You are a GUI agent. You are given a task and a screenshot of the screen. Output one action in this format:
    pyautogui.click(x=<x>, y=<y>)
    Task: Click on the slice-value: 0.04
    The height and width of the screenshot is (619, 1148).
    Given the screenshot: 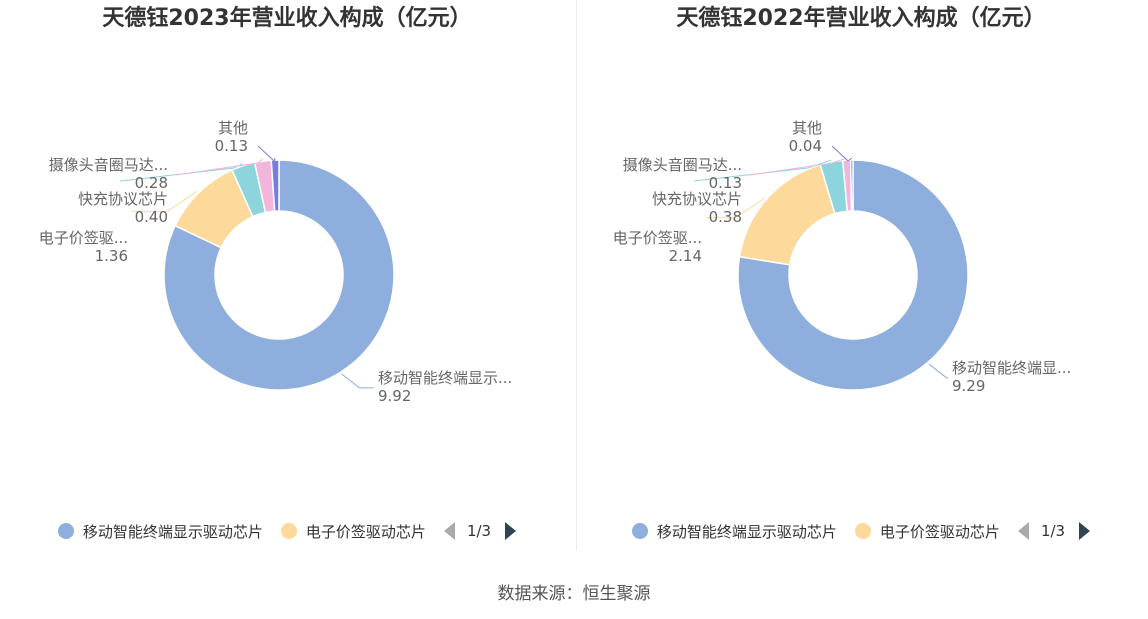 What is the action you would take?
    pyautogui.click(x=805, y=146)
    